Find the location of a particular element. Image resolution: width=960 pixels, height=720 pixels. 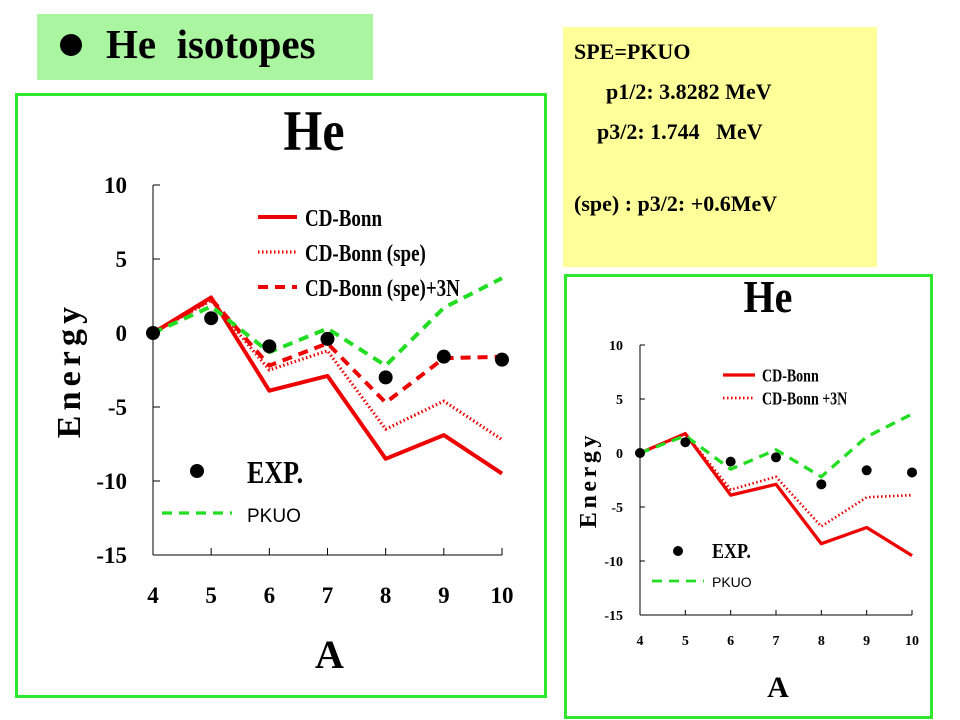

chart1-x-tick-label: 9 is located at coordinates (444, 595).